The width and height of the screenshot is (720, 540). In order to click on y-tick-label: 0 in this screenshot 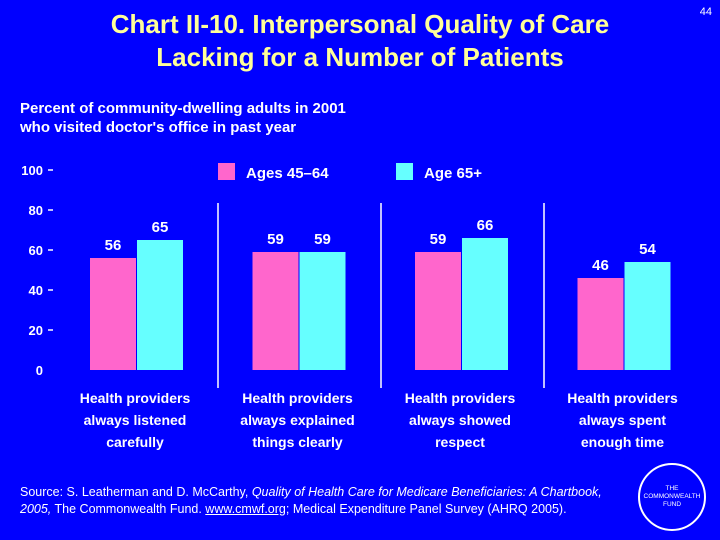, I will do `click(39, 370)`.